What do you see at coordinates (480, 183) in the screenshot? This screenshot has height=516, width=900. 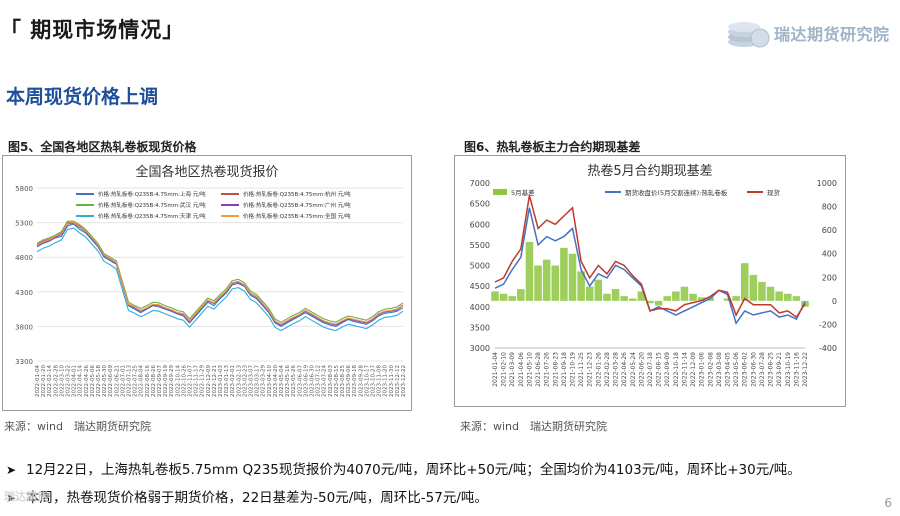 I see `y-tick-label: 7000` at bounding box center [480, 183].